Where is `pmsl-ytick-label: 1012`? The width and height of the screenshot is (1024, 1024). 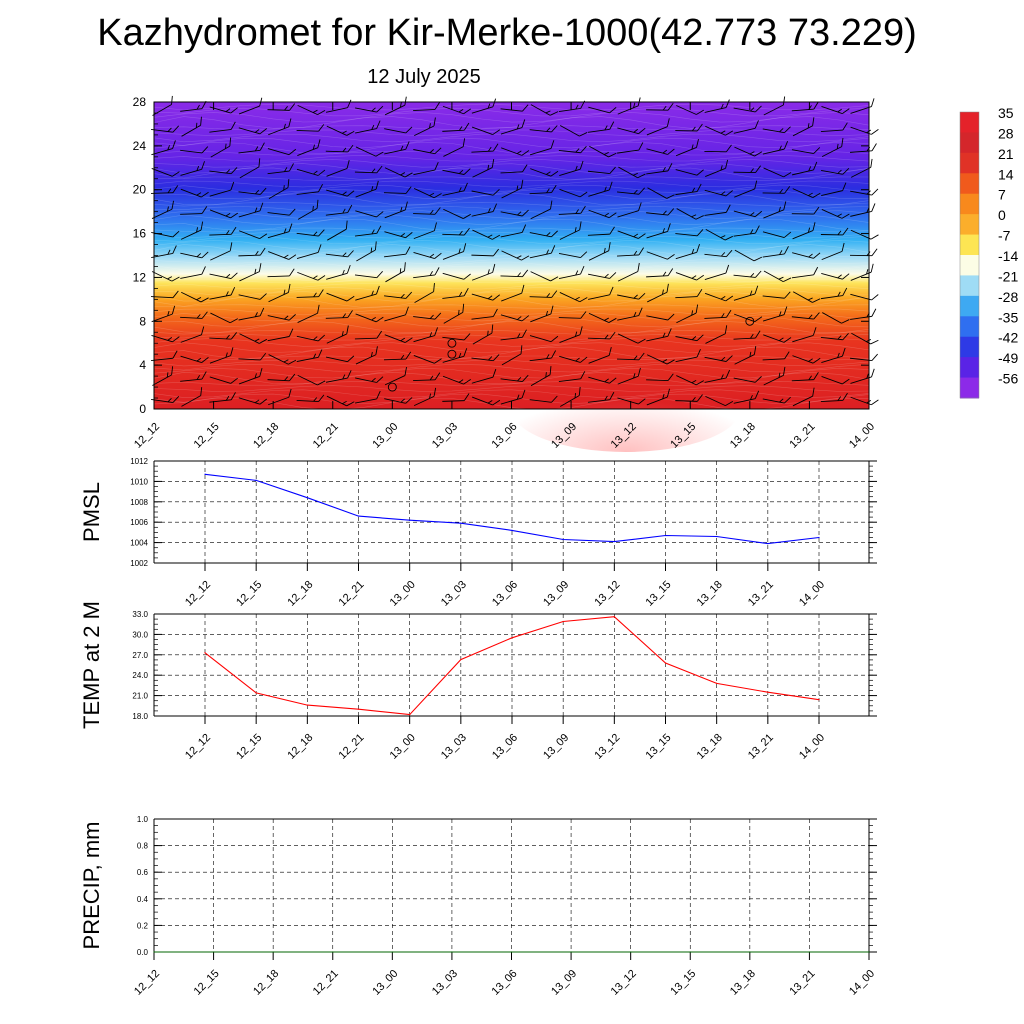
pmsl-ytick-label: 1012 is located at coordinates (139, 461).